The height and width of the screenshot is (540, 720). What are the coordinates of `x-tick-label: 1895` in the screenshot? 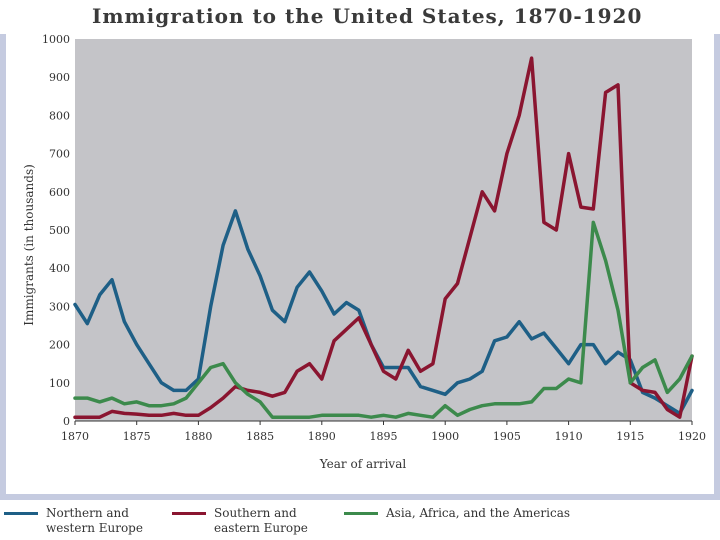 It's located at (384, 436).